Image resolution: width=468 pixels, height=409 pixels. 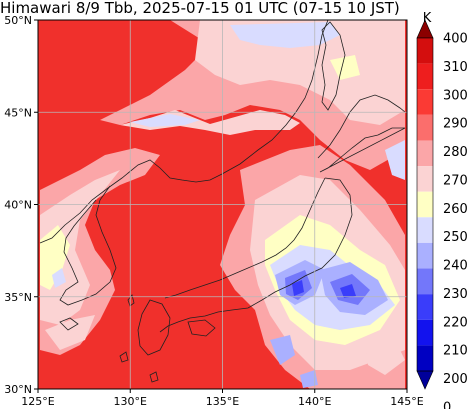 What do you see at coordinates (427, 18) in the screenshot?
I see `colorbar-unit-label: K` at bounding box center [427, 18].